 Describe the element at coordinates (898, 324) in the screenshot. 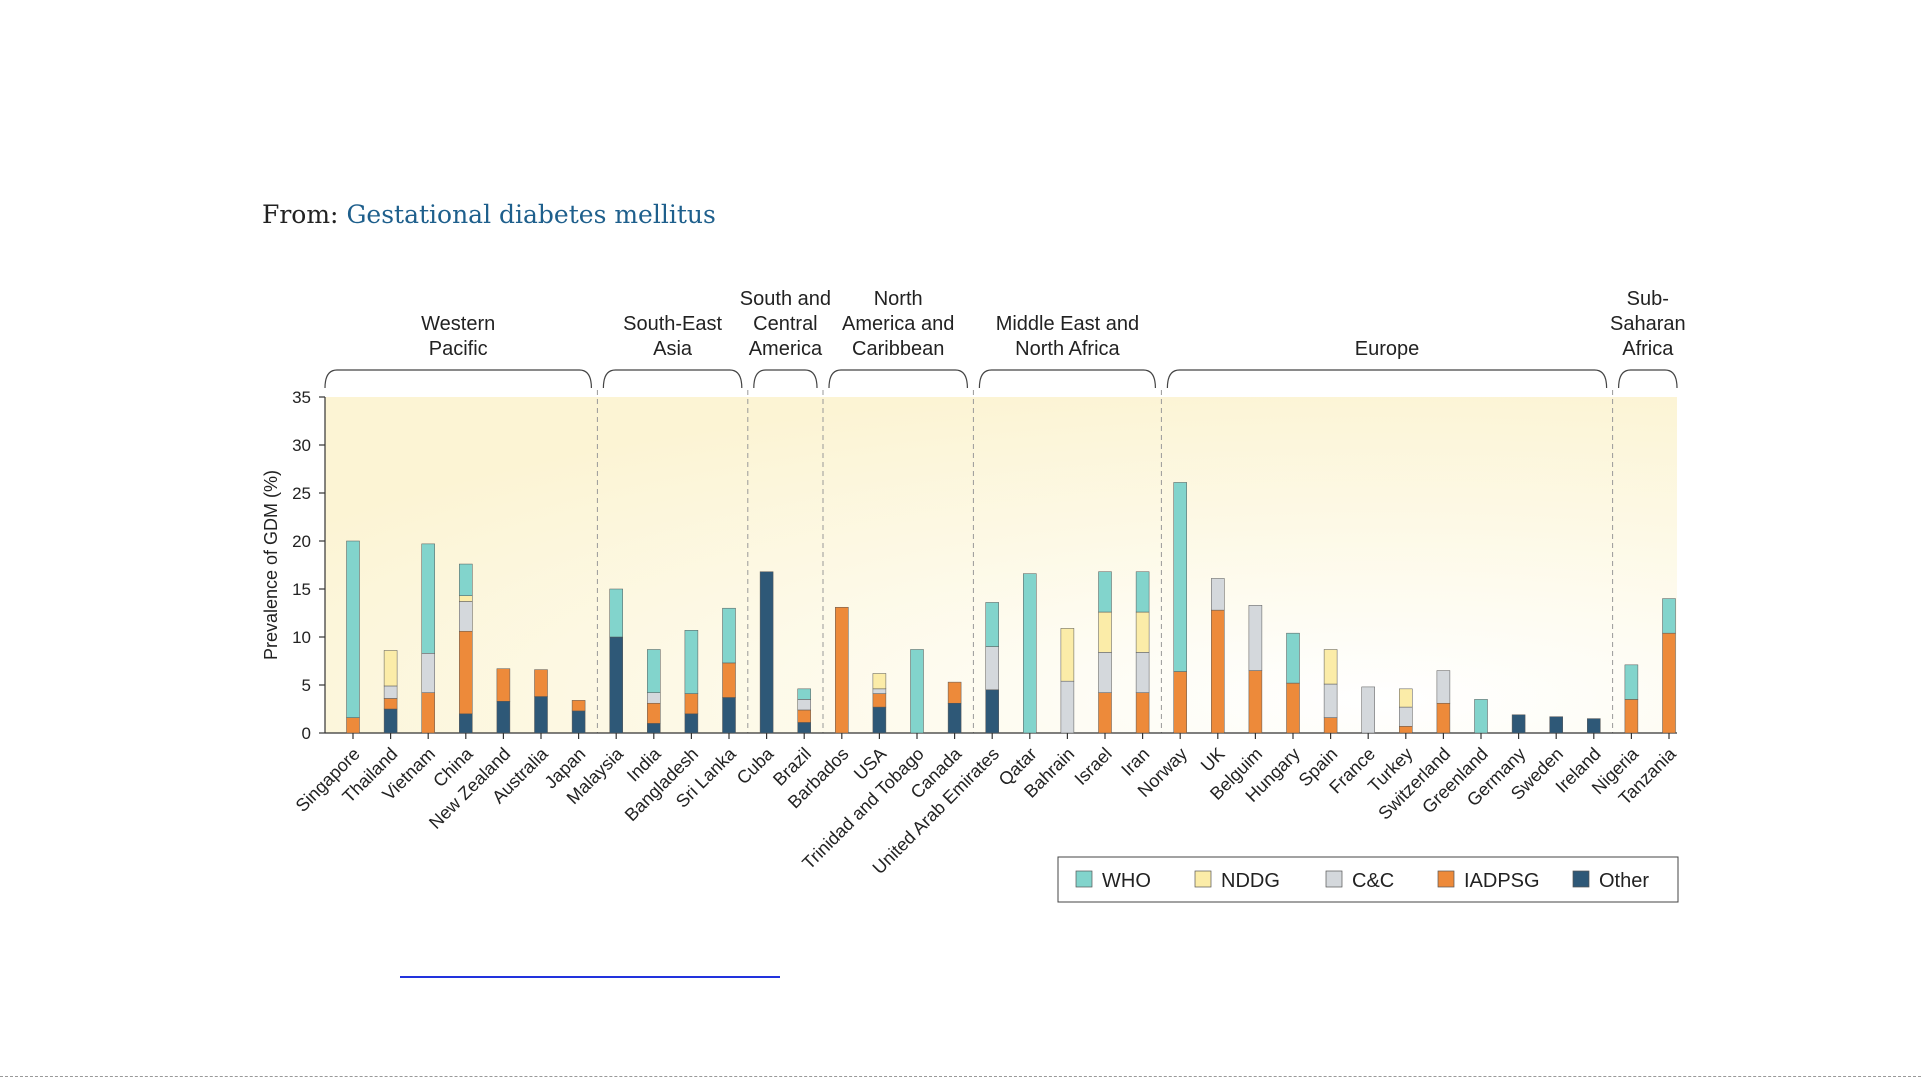

I see `region-label: North America and Caribbean` at that location.